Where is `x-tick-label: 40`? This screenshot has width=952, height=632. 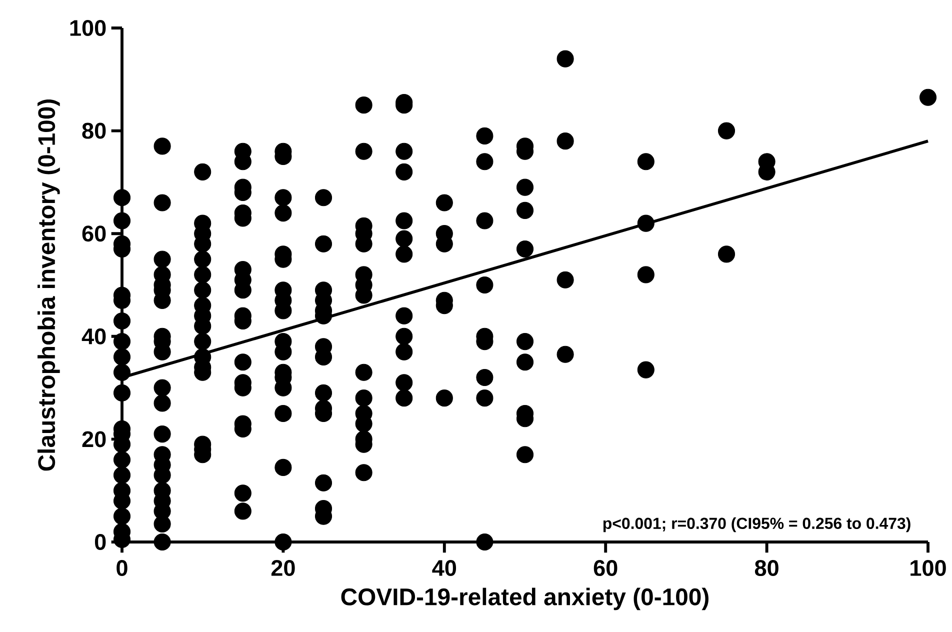 x-tick-label: 40 is located at coordinates (444, 568).